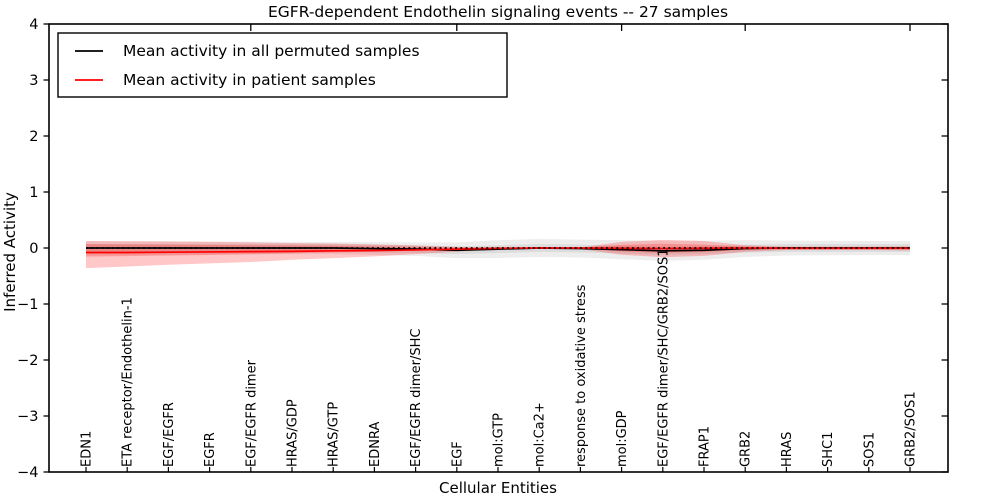  Describe the element at coordinates (27, 417) in the screenshot. I see `y-tick-label: −3` at that location.